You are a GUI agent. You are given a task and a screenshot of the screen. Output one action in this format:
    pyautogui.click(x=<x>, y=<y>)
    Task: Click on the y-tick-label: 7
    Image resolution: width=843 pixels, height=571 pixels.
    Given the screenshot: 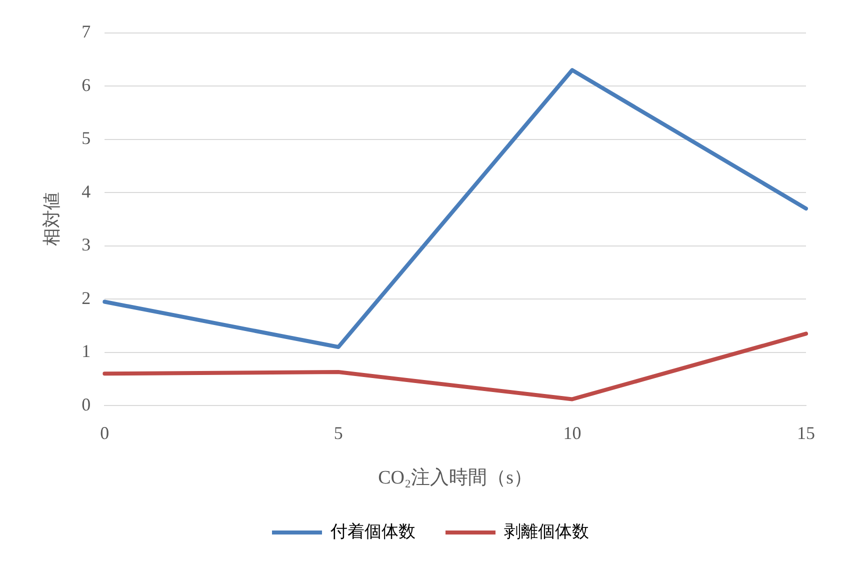 What is the action you would take?
    pyautogui.click(x=86, y=32)
    